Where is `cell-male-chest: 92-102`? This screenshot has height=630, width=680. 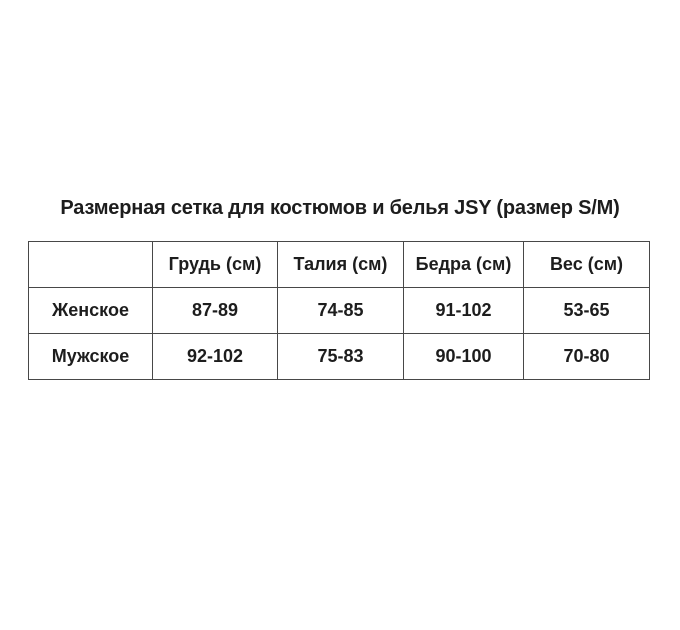 cell-male-chest: 92-102 is located at coordinates (215, 356).